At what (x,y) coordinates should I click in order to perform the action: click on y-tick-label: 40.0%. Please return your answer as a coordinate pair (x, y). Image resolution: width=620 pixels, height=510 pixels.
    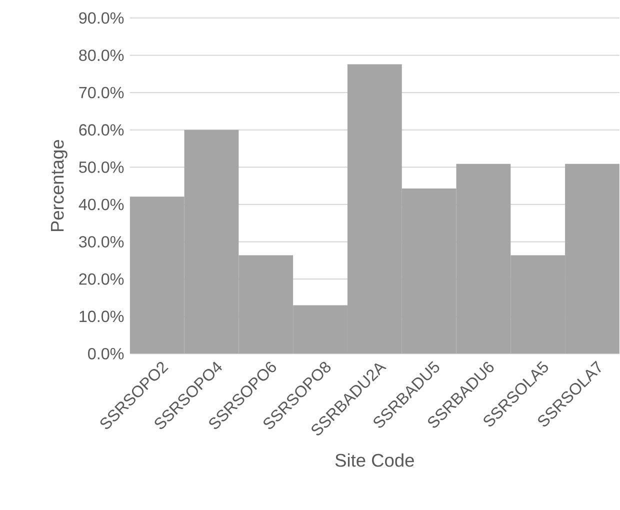
    Looking at the image, I should click on (101, 204).